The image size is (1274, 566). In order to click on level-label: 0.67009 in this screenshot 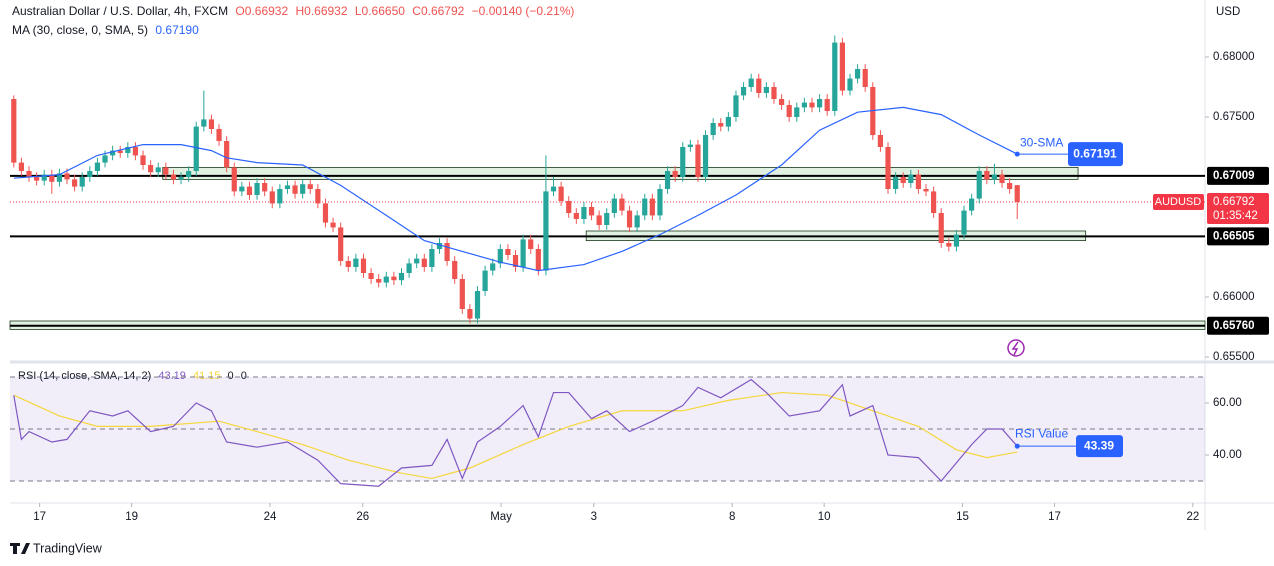, I will do `click(1234, 176)`.